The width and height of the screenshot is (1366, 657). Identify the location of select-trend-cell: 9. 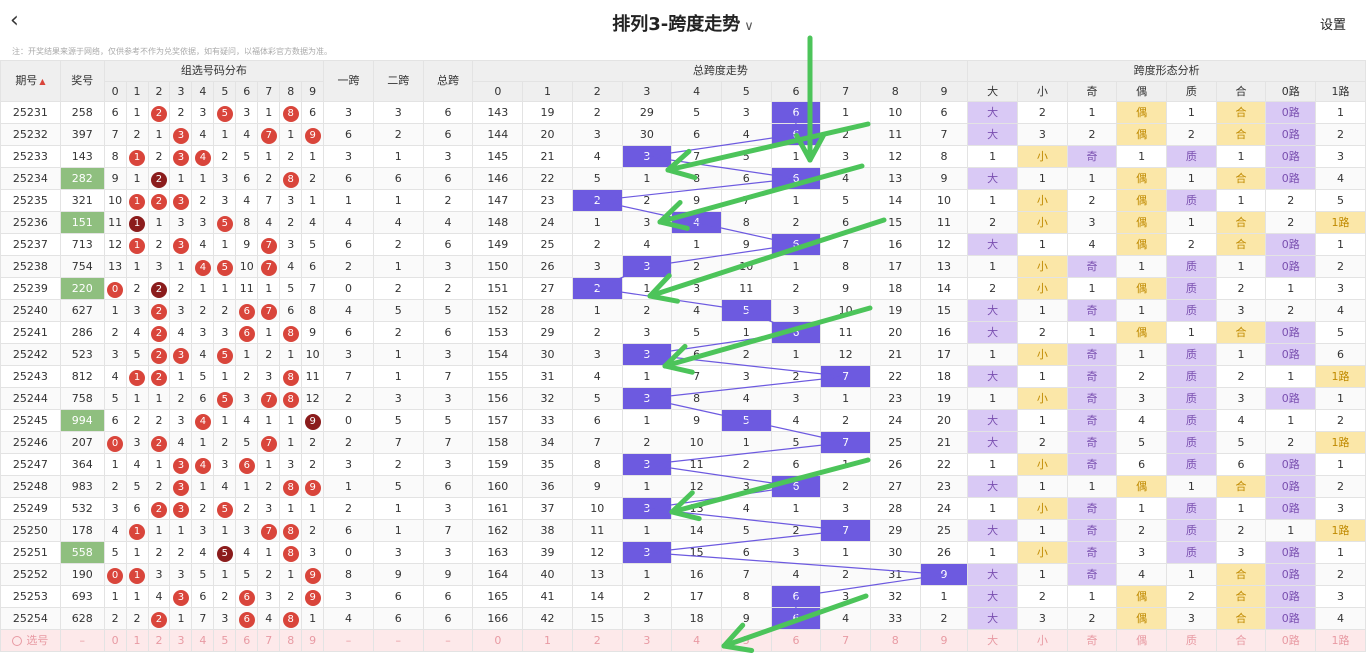
(944, 640).